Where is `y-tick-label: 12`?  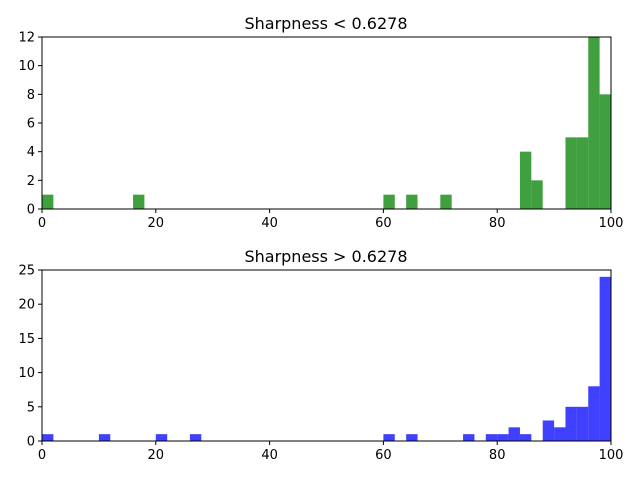 y-tick-label: 12 is located at coordinates (26, 38).